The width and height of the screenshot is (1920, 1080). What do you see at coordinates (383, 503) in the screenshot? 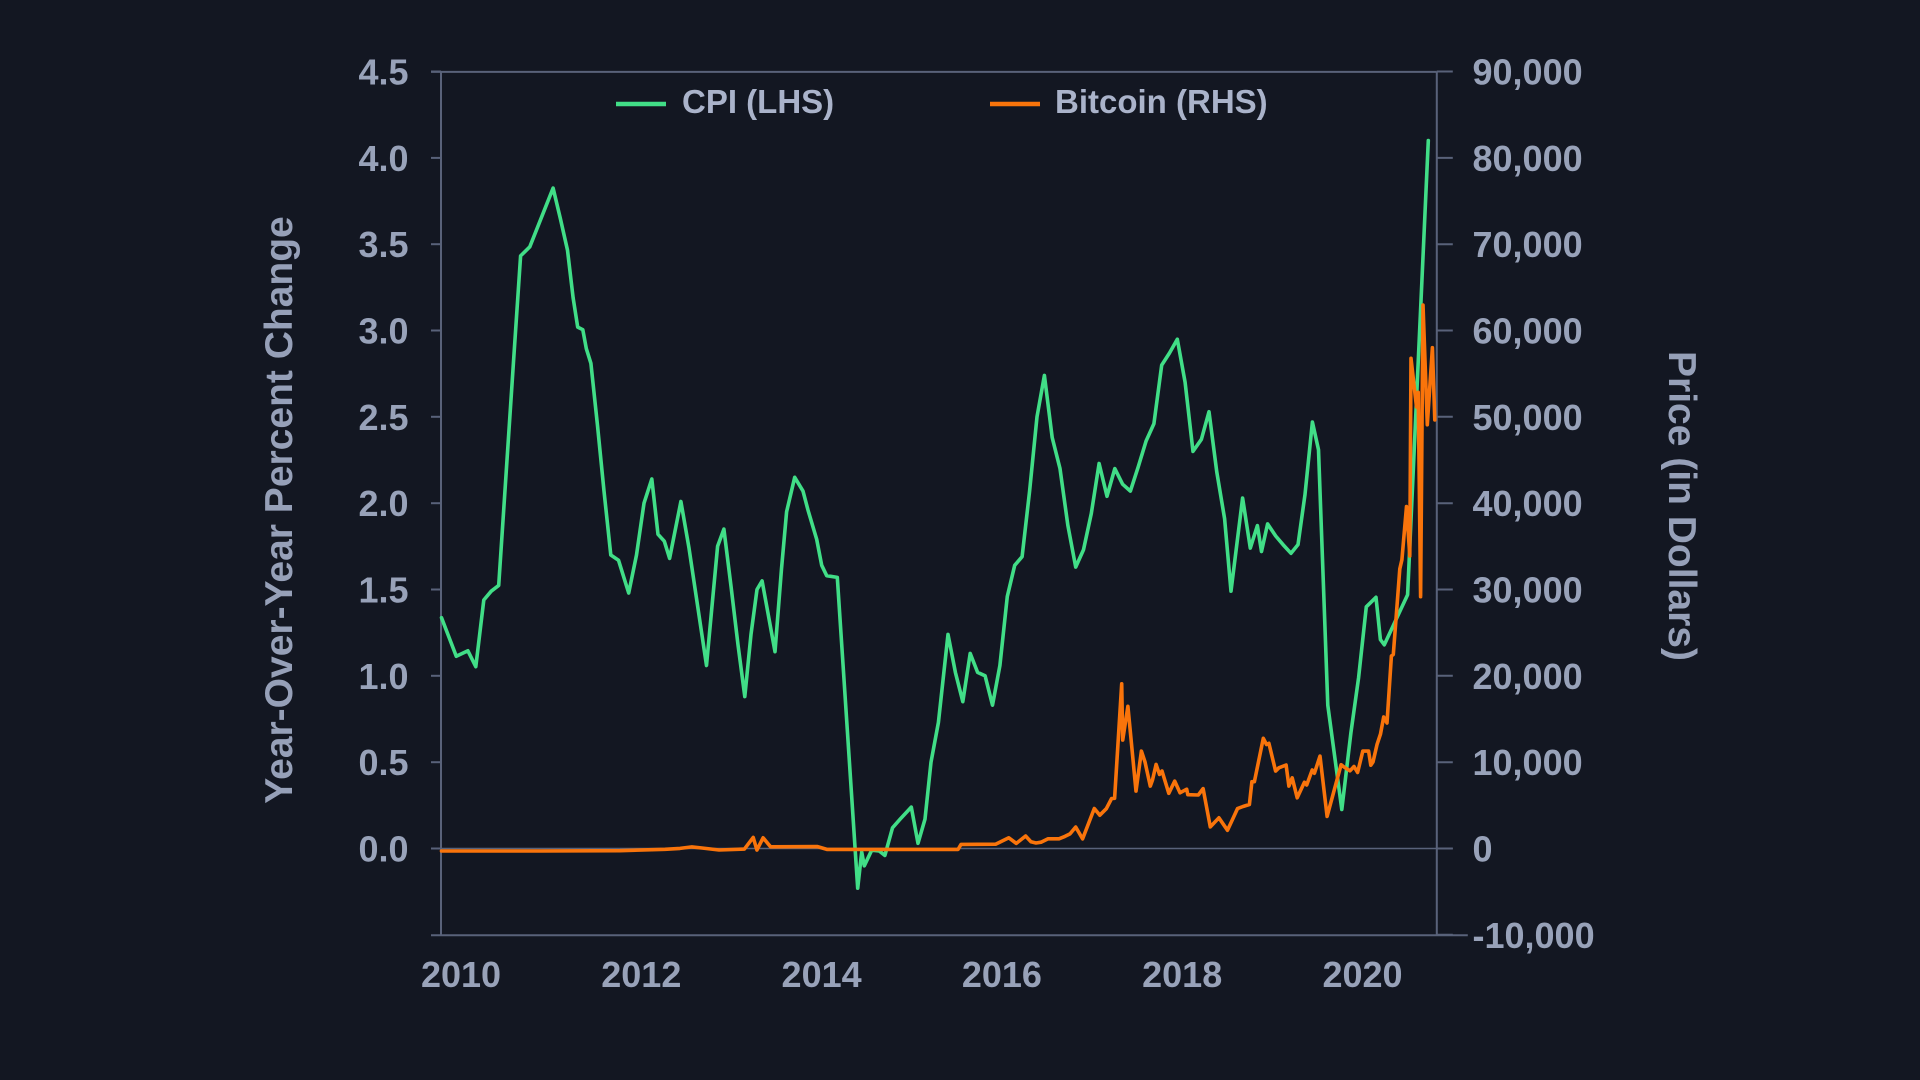
I see `svg-text: 2.0` at bounding box center [383, 503].